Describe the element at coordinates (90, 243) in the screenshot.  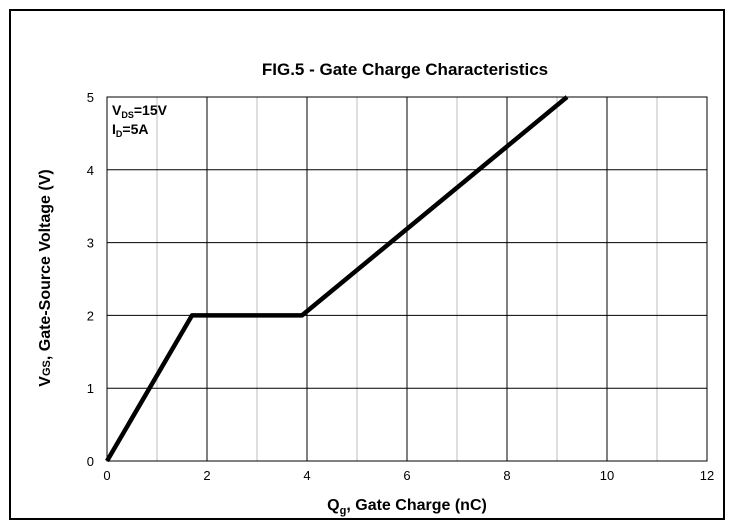
I see `y-tick-label: 3` at that location.